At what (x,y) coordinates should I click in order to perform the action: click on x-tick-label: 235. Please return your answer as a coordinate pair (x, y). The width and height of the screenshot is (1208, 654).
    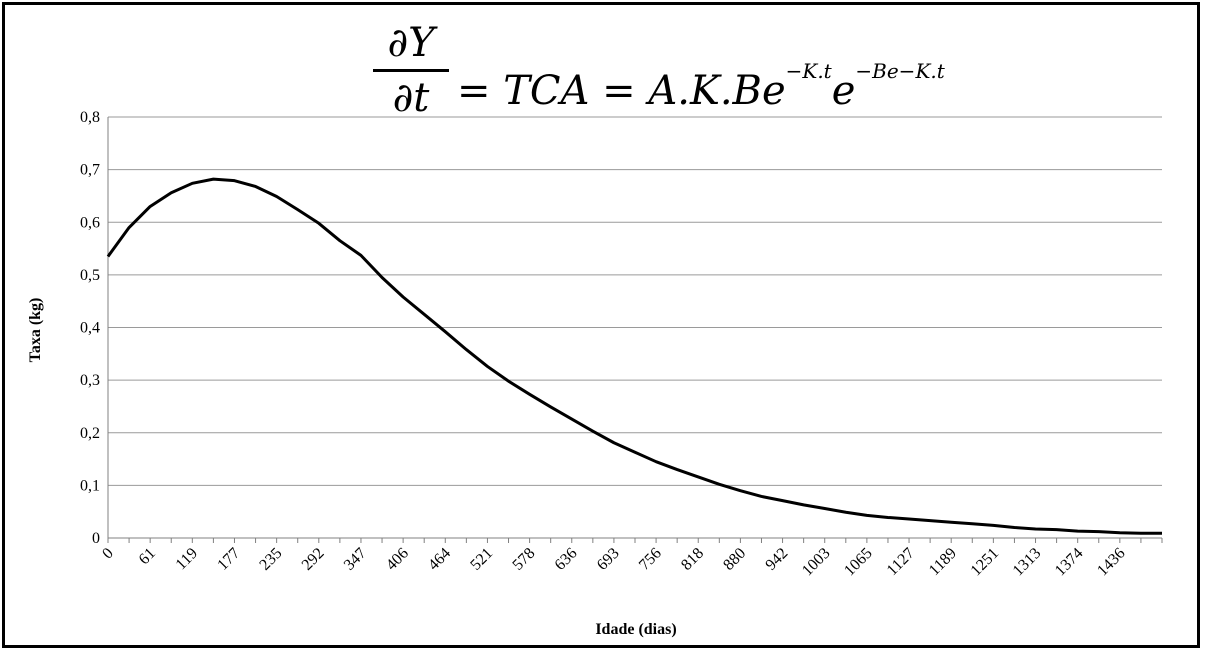
    Looking at the image, I should click on (270, 559).